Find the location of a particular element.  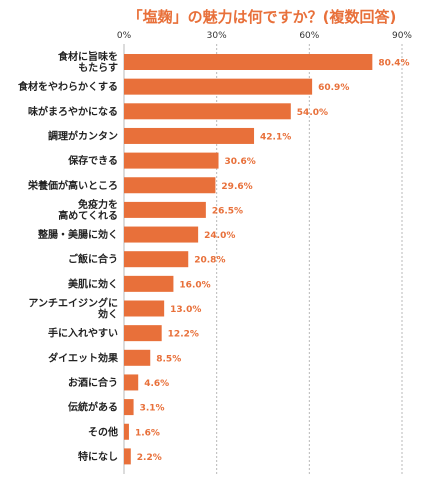

chart-title: 「塩麹」の魅力は何ですか？(複数回答) is located at coordinates (262, 17).